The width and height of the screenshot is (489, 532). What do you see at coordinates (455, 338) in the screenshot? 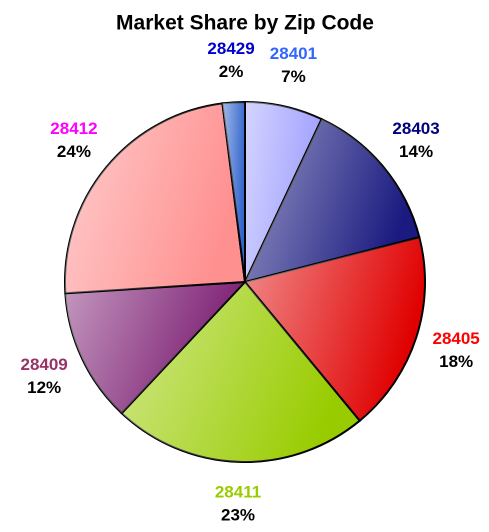
I see `slice-label: 28405` at bounding box center [455, 338].